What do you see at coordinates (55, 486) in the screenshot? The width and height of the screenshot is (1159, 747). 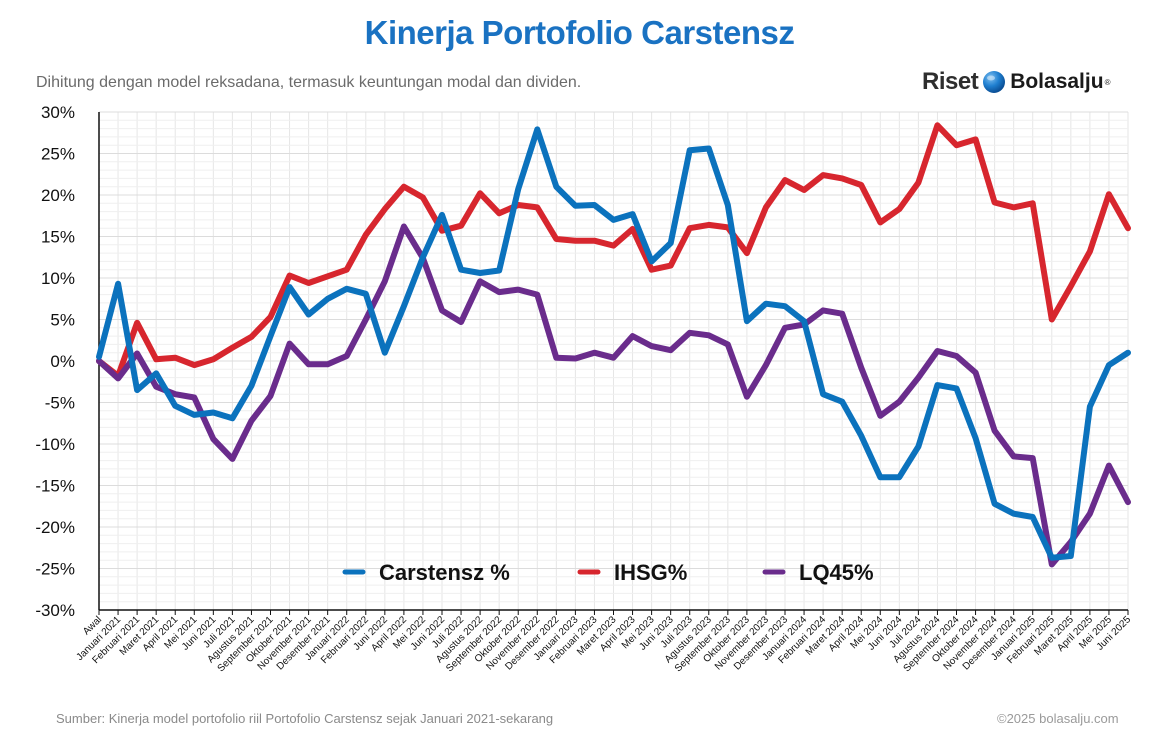 I see `y-tick-label: -15%` at bounding box center [55, 486].